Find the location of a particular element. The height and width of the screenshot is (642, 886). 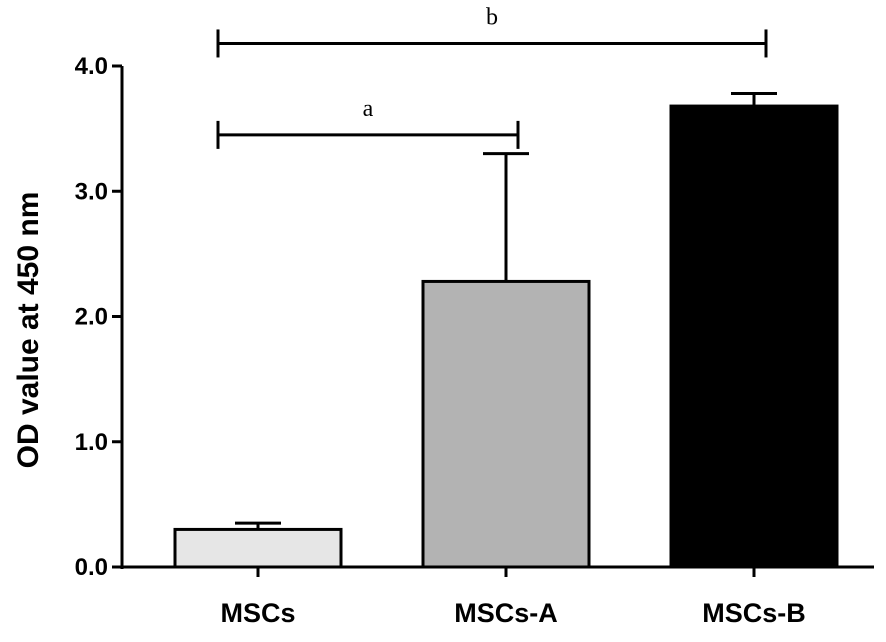

y-tick-label: 1.0 is located at coordinates (91, 442).